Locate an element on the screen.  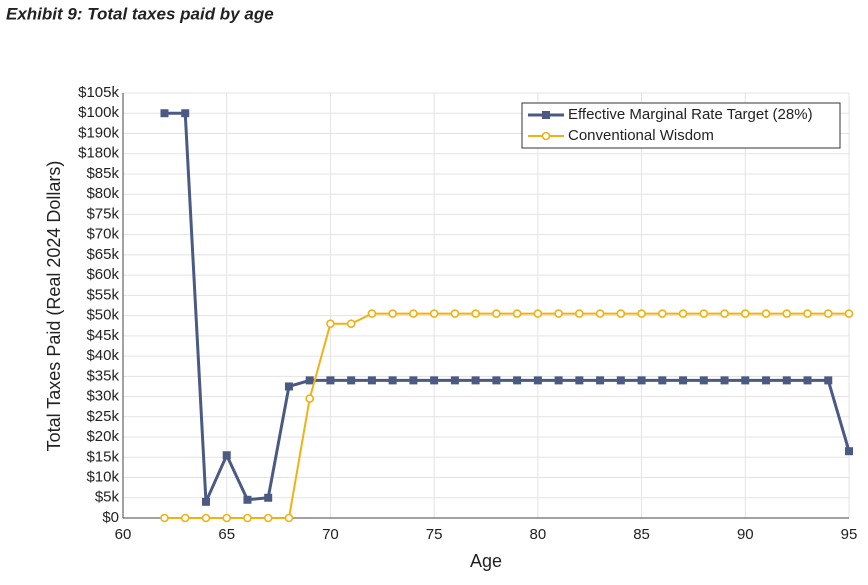
y-tick-label: $55k is located at coordinates (102, 294).